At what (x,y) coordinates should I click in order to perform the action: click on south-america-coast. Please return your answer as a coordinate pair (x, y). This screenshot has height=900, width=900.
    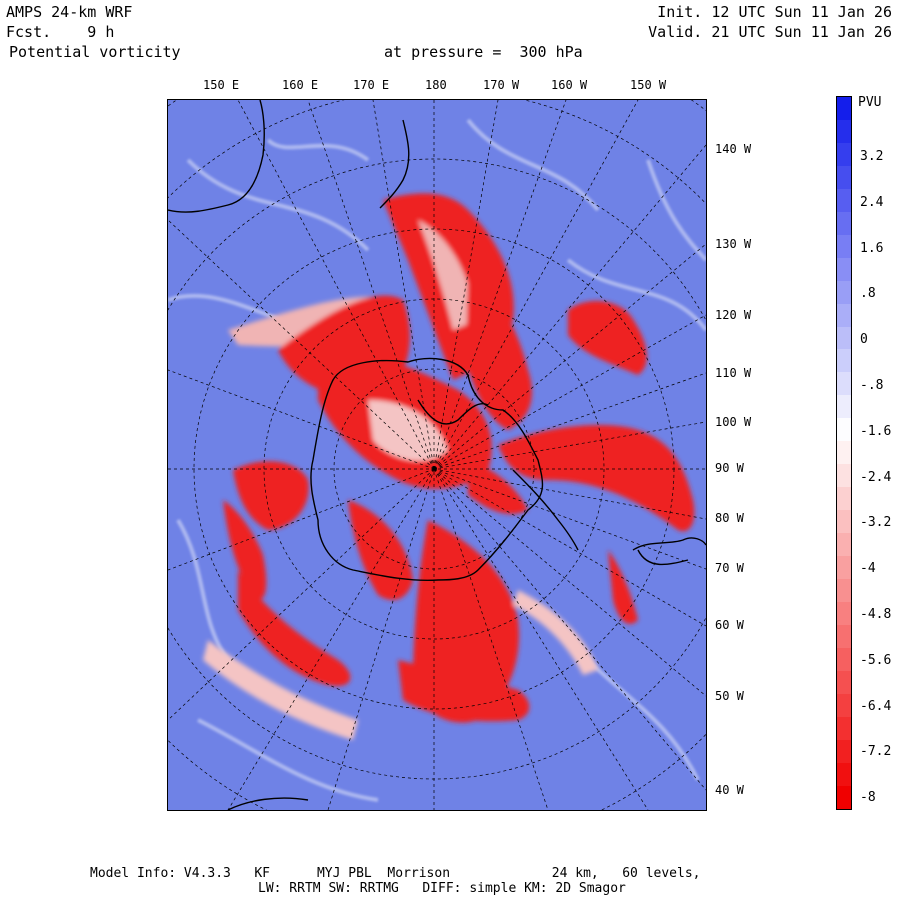
    Looking at the image, I should click on (669, 544).